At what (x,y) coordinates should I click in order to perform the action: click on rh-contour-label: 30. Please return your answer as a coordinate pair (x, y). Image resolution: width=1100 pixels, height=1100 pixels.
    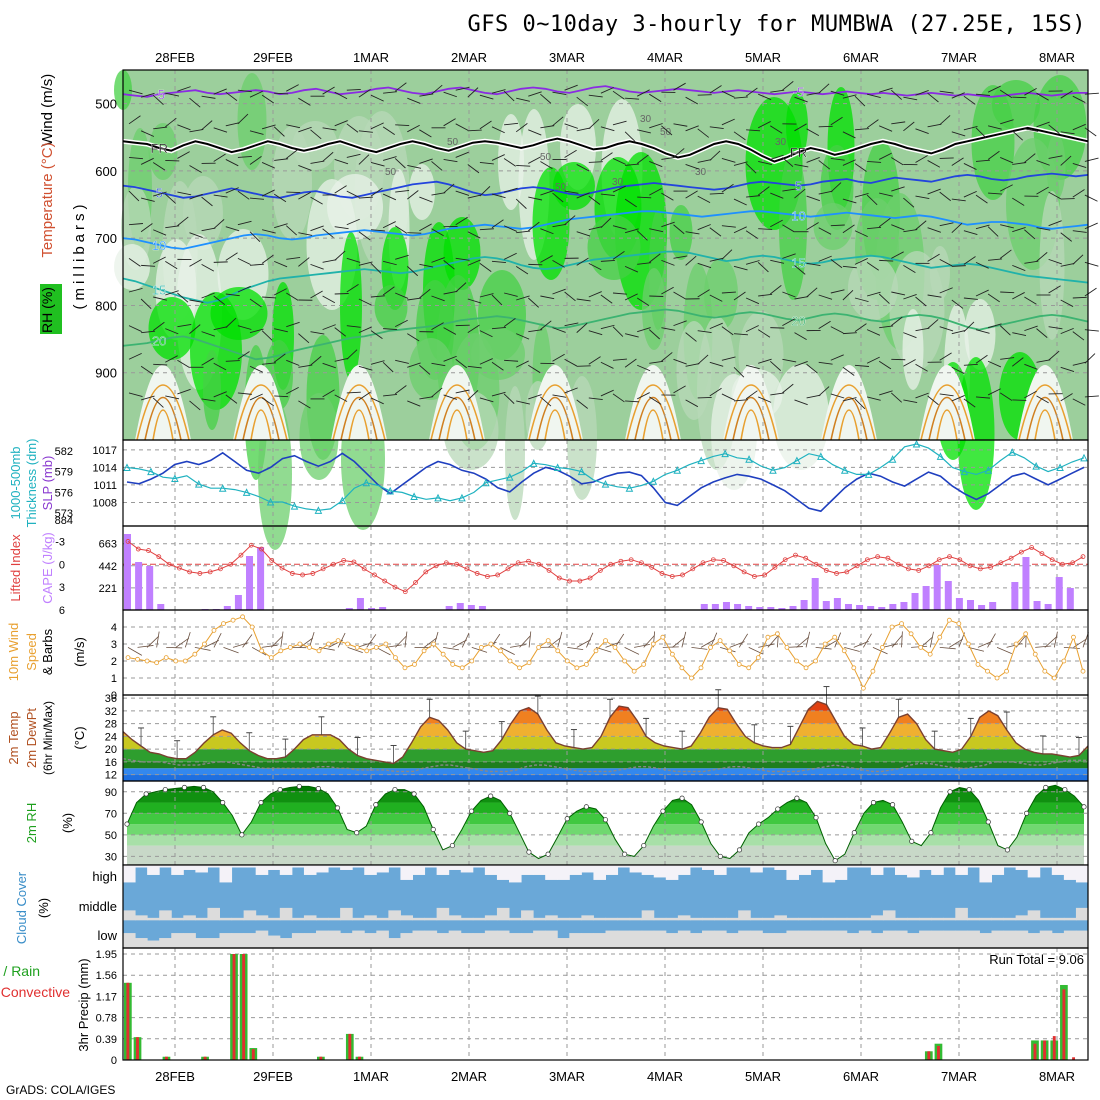
    Looking at the image, I should click on (646, 119).